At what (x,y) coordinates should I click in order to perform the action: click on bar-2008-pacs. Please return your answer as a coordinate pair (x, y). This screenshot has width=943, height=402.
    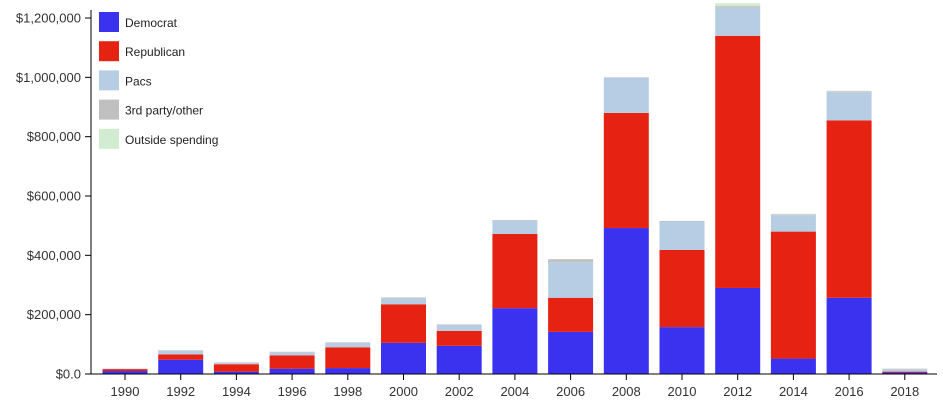
    Looking at the image, I should click on (626, 95).